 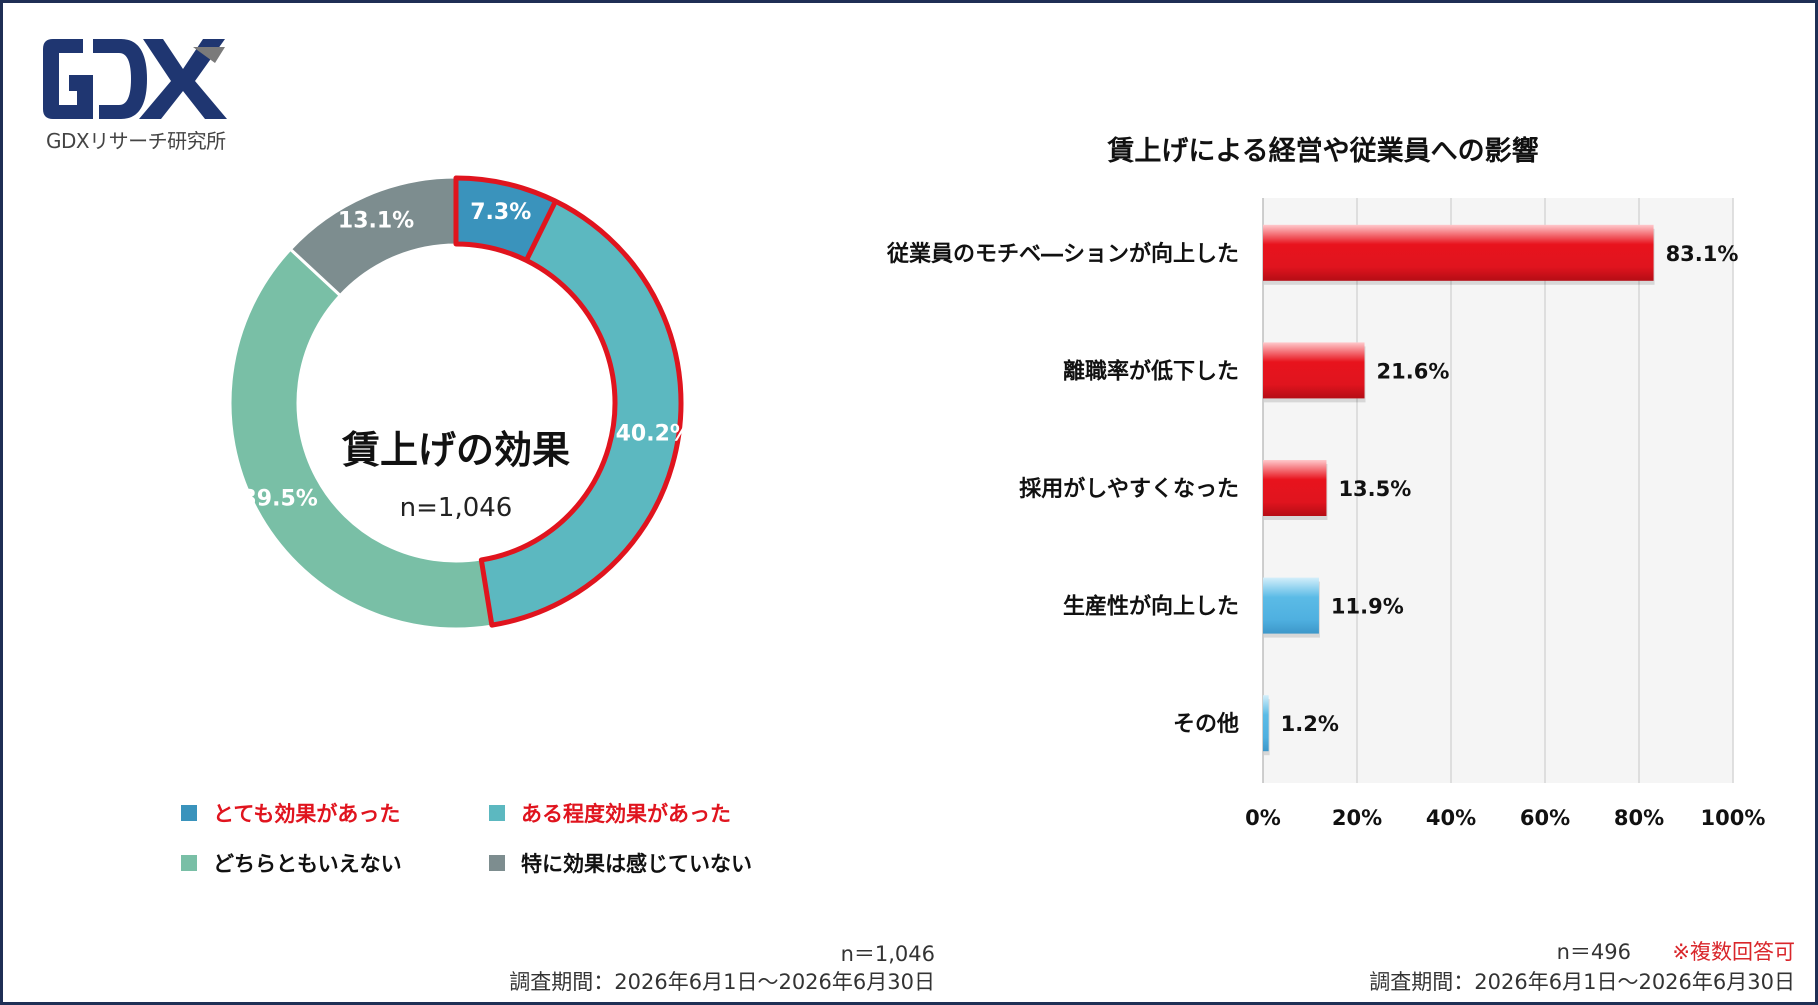 I want to click on x-tick-label: 40%, so click(x=1451, y=818).